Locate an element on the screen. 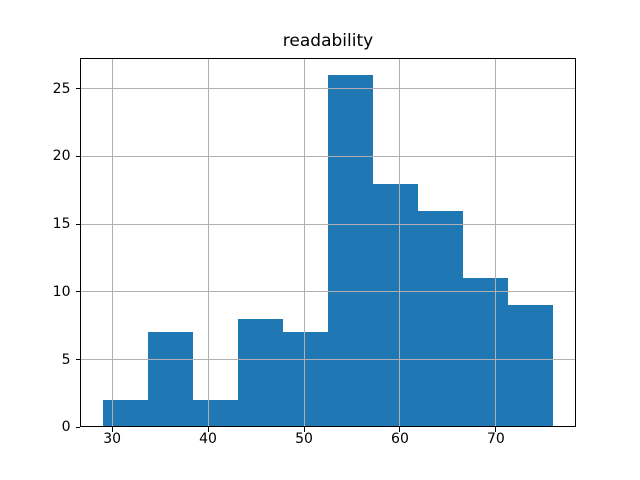 The image size is (640, 480). y-tick-label: 20 is located at coordinates (61, 156).